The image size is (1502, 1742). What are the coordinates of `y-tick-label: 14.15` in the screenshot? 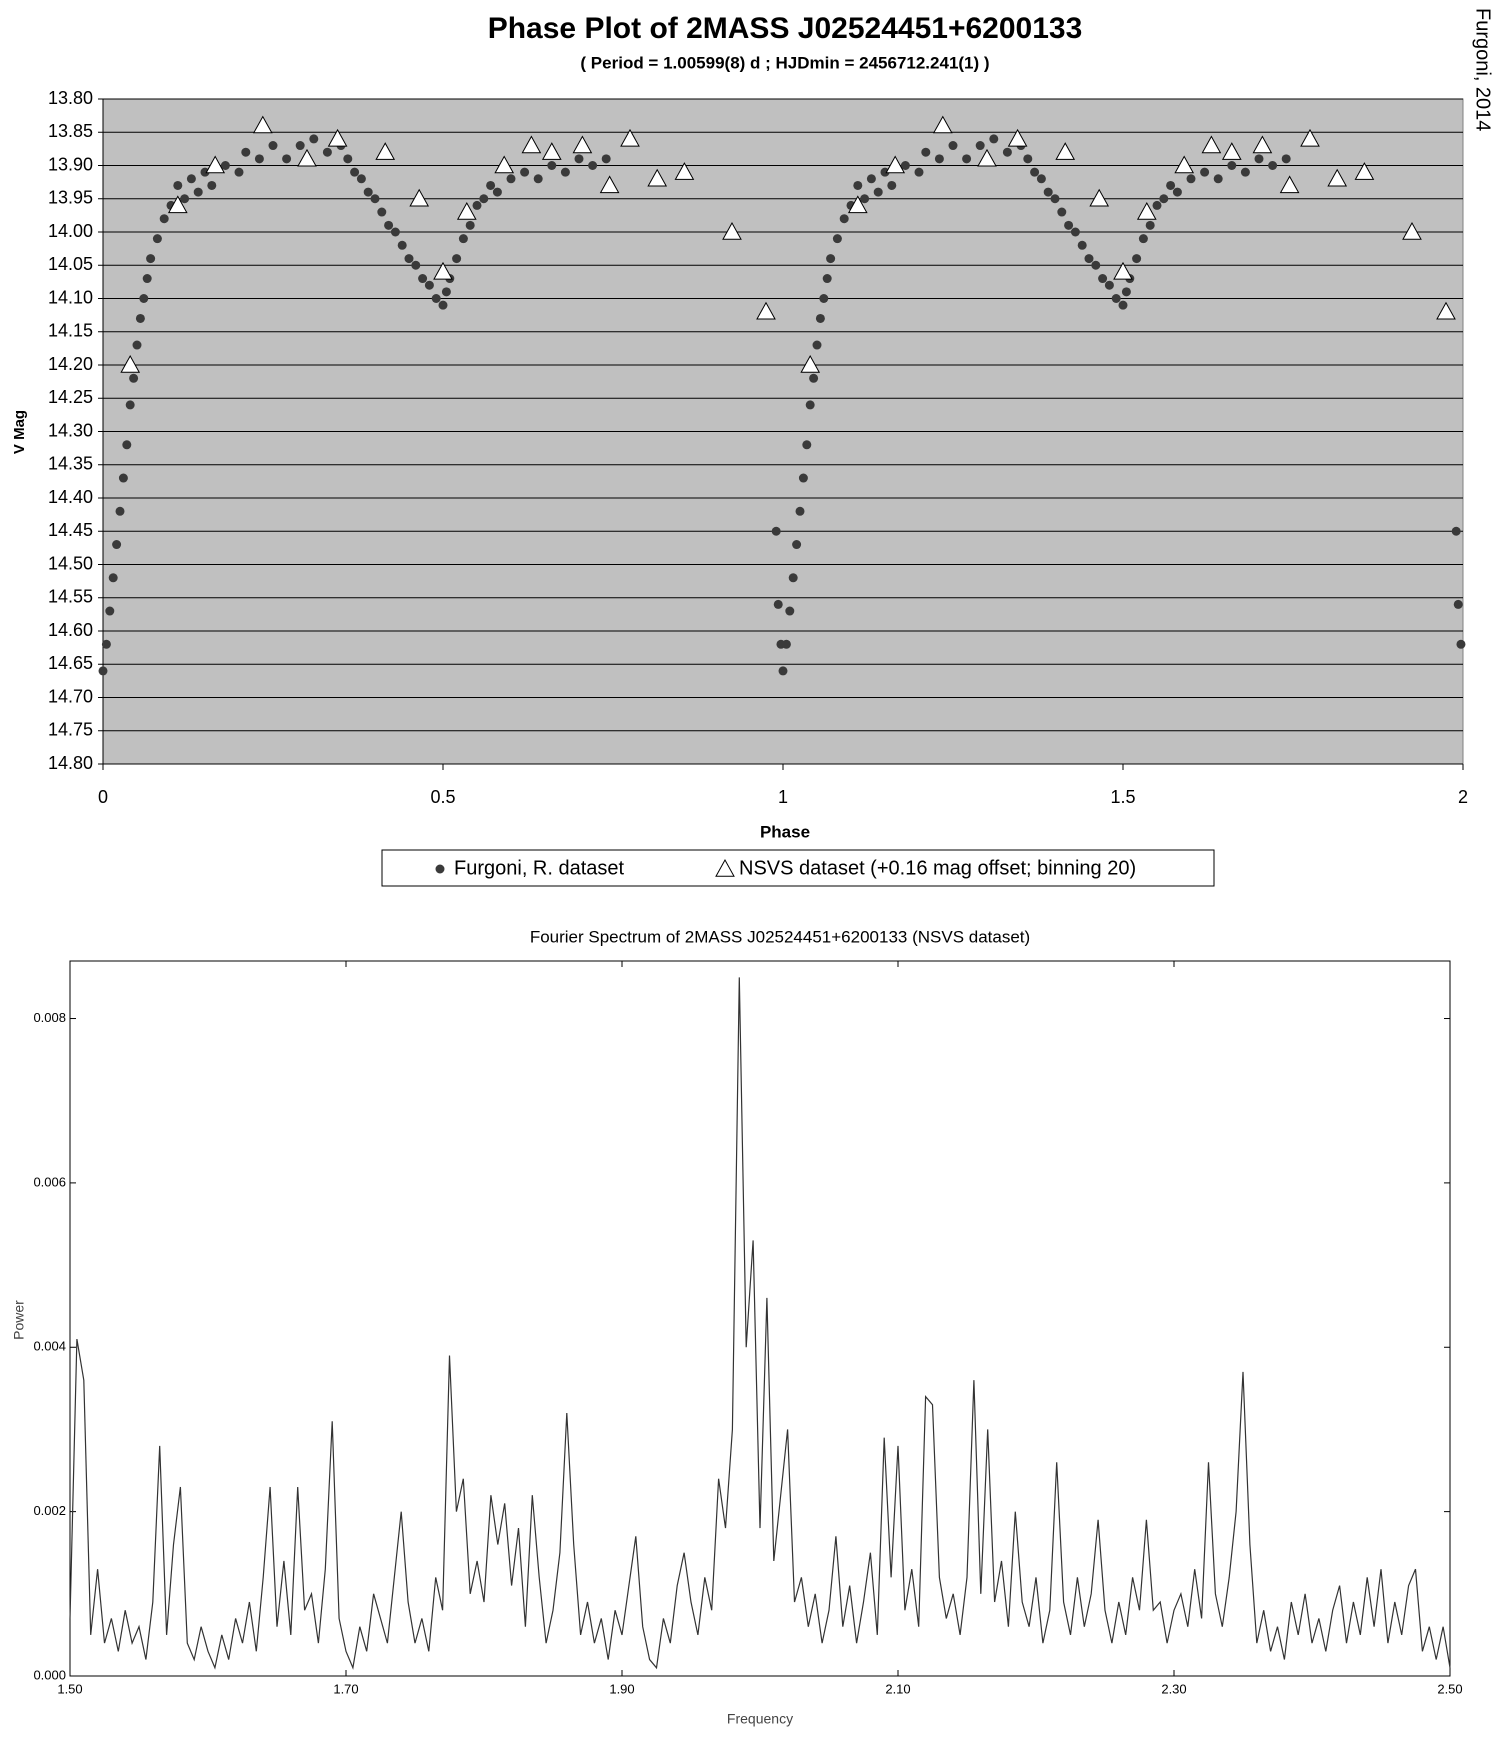 It's located at (70, 331).